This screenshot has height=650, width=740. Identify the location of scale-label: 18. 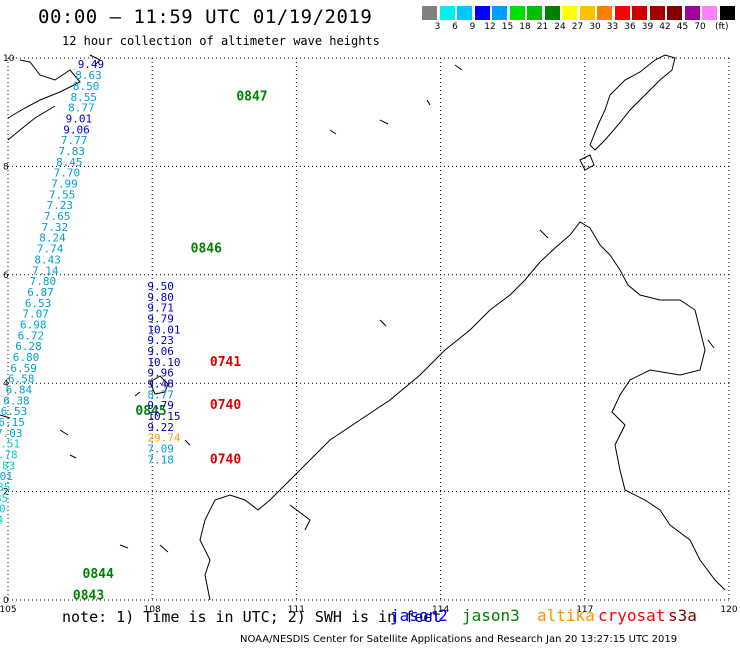
(525, 27).